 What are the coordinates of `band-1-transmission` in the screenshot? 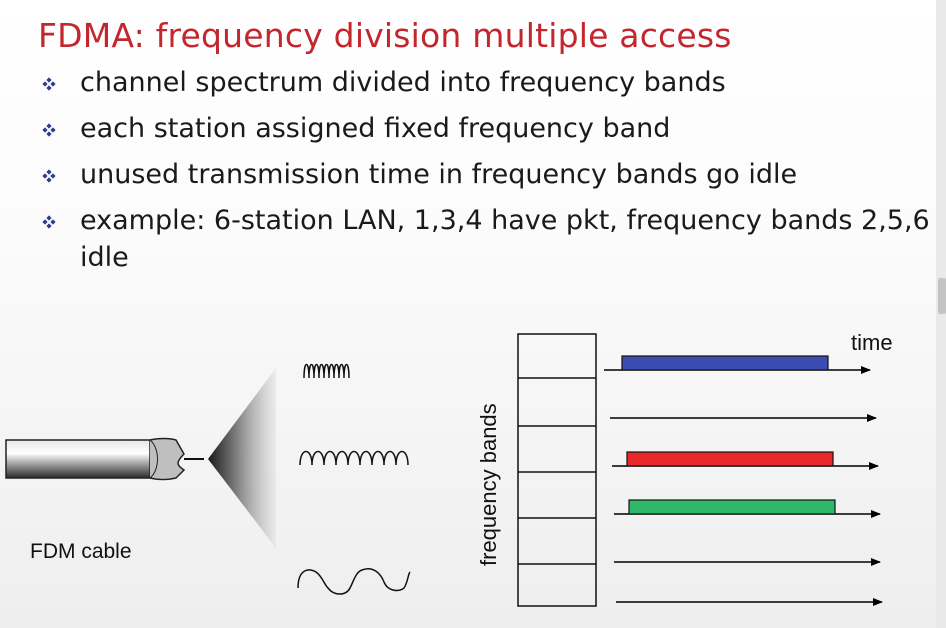 It's located at (725, 363).